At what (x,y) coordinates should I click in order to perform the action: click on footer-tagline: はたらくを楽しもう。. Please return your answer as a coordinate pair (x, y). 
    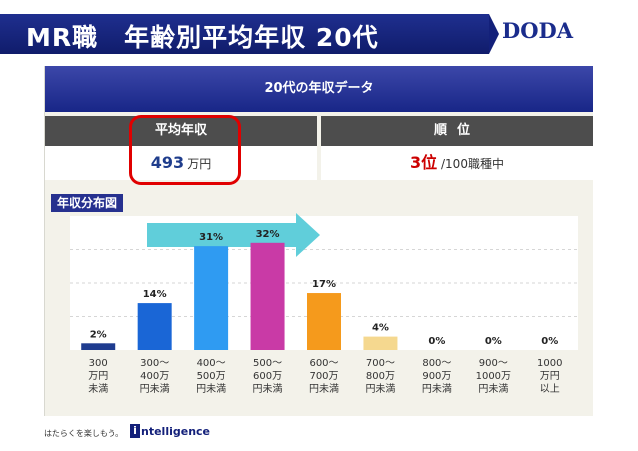
    Looking at the image, I should click on (84, 433).